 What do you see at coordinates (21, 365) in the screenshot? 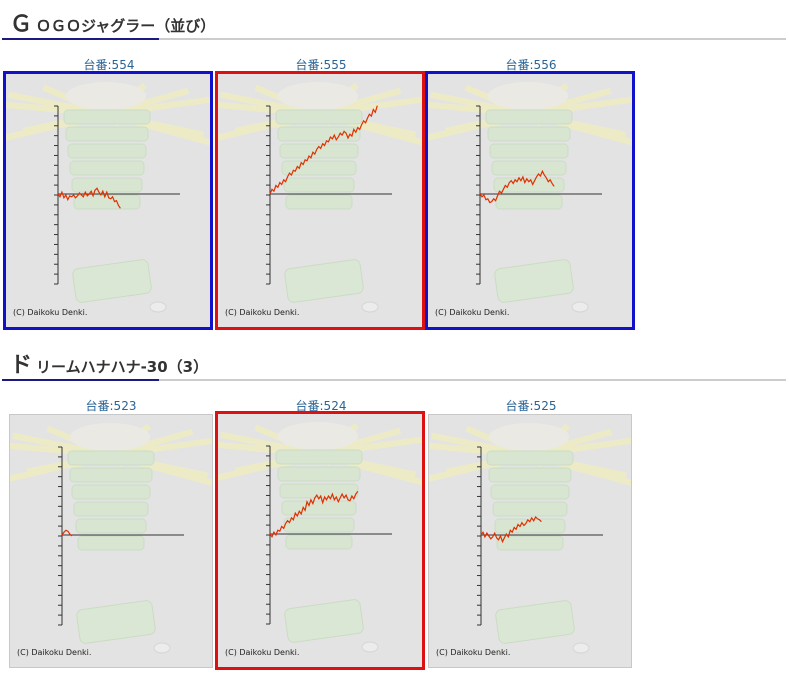
I see `section-title-initial: ド` at bounding box center [21, 365].